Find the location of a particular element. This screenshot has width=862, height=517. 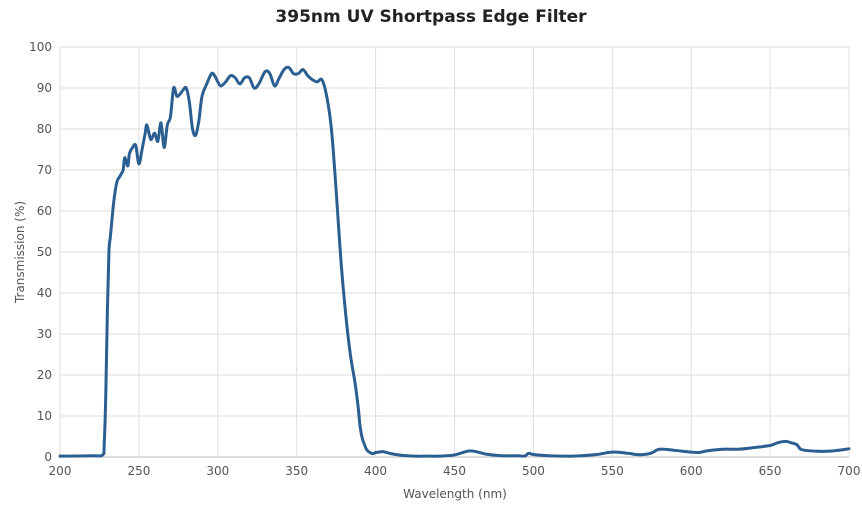

y-tick-label: 20 is located at coordinates (44, 375).